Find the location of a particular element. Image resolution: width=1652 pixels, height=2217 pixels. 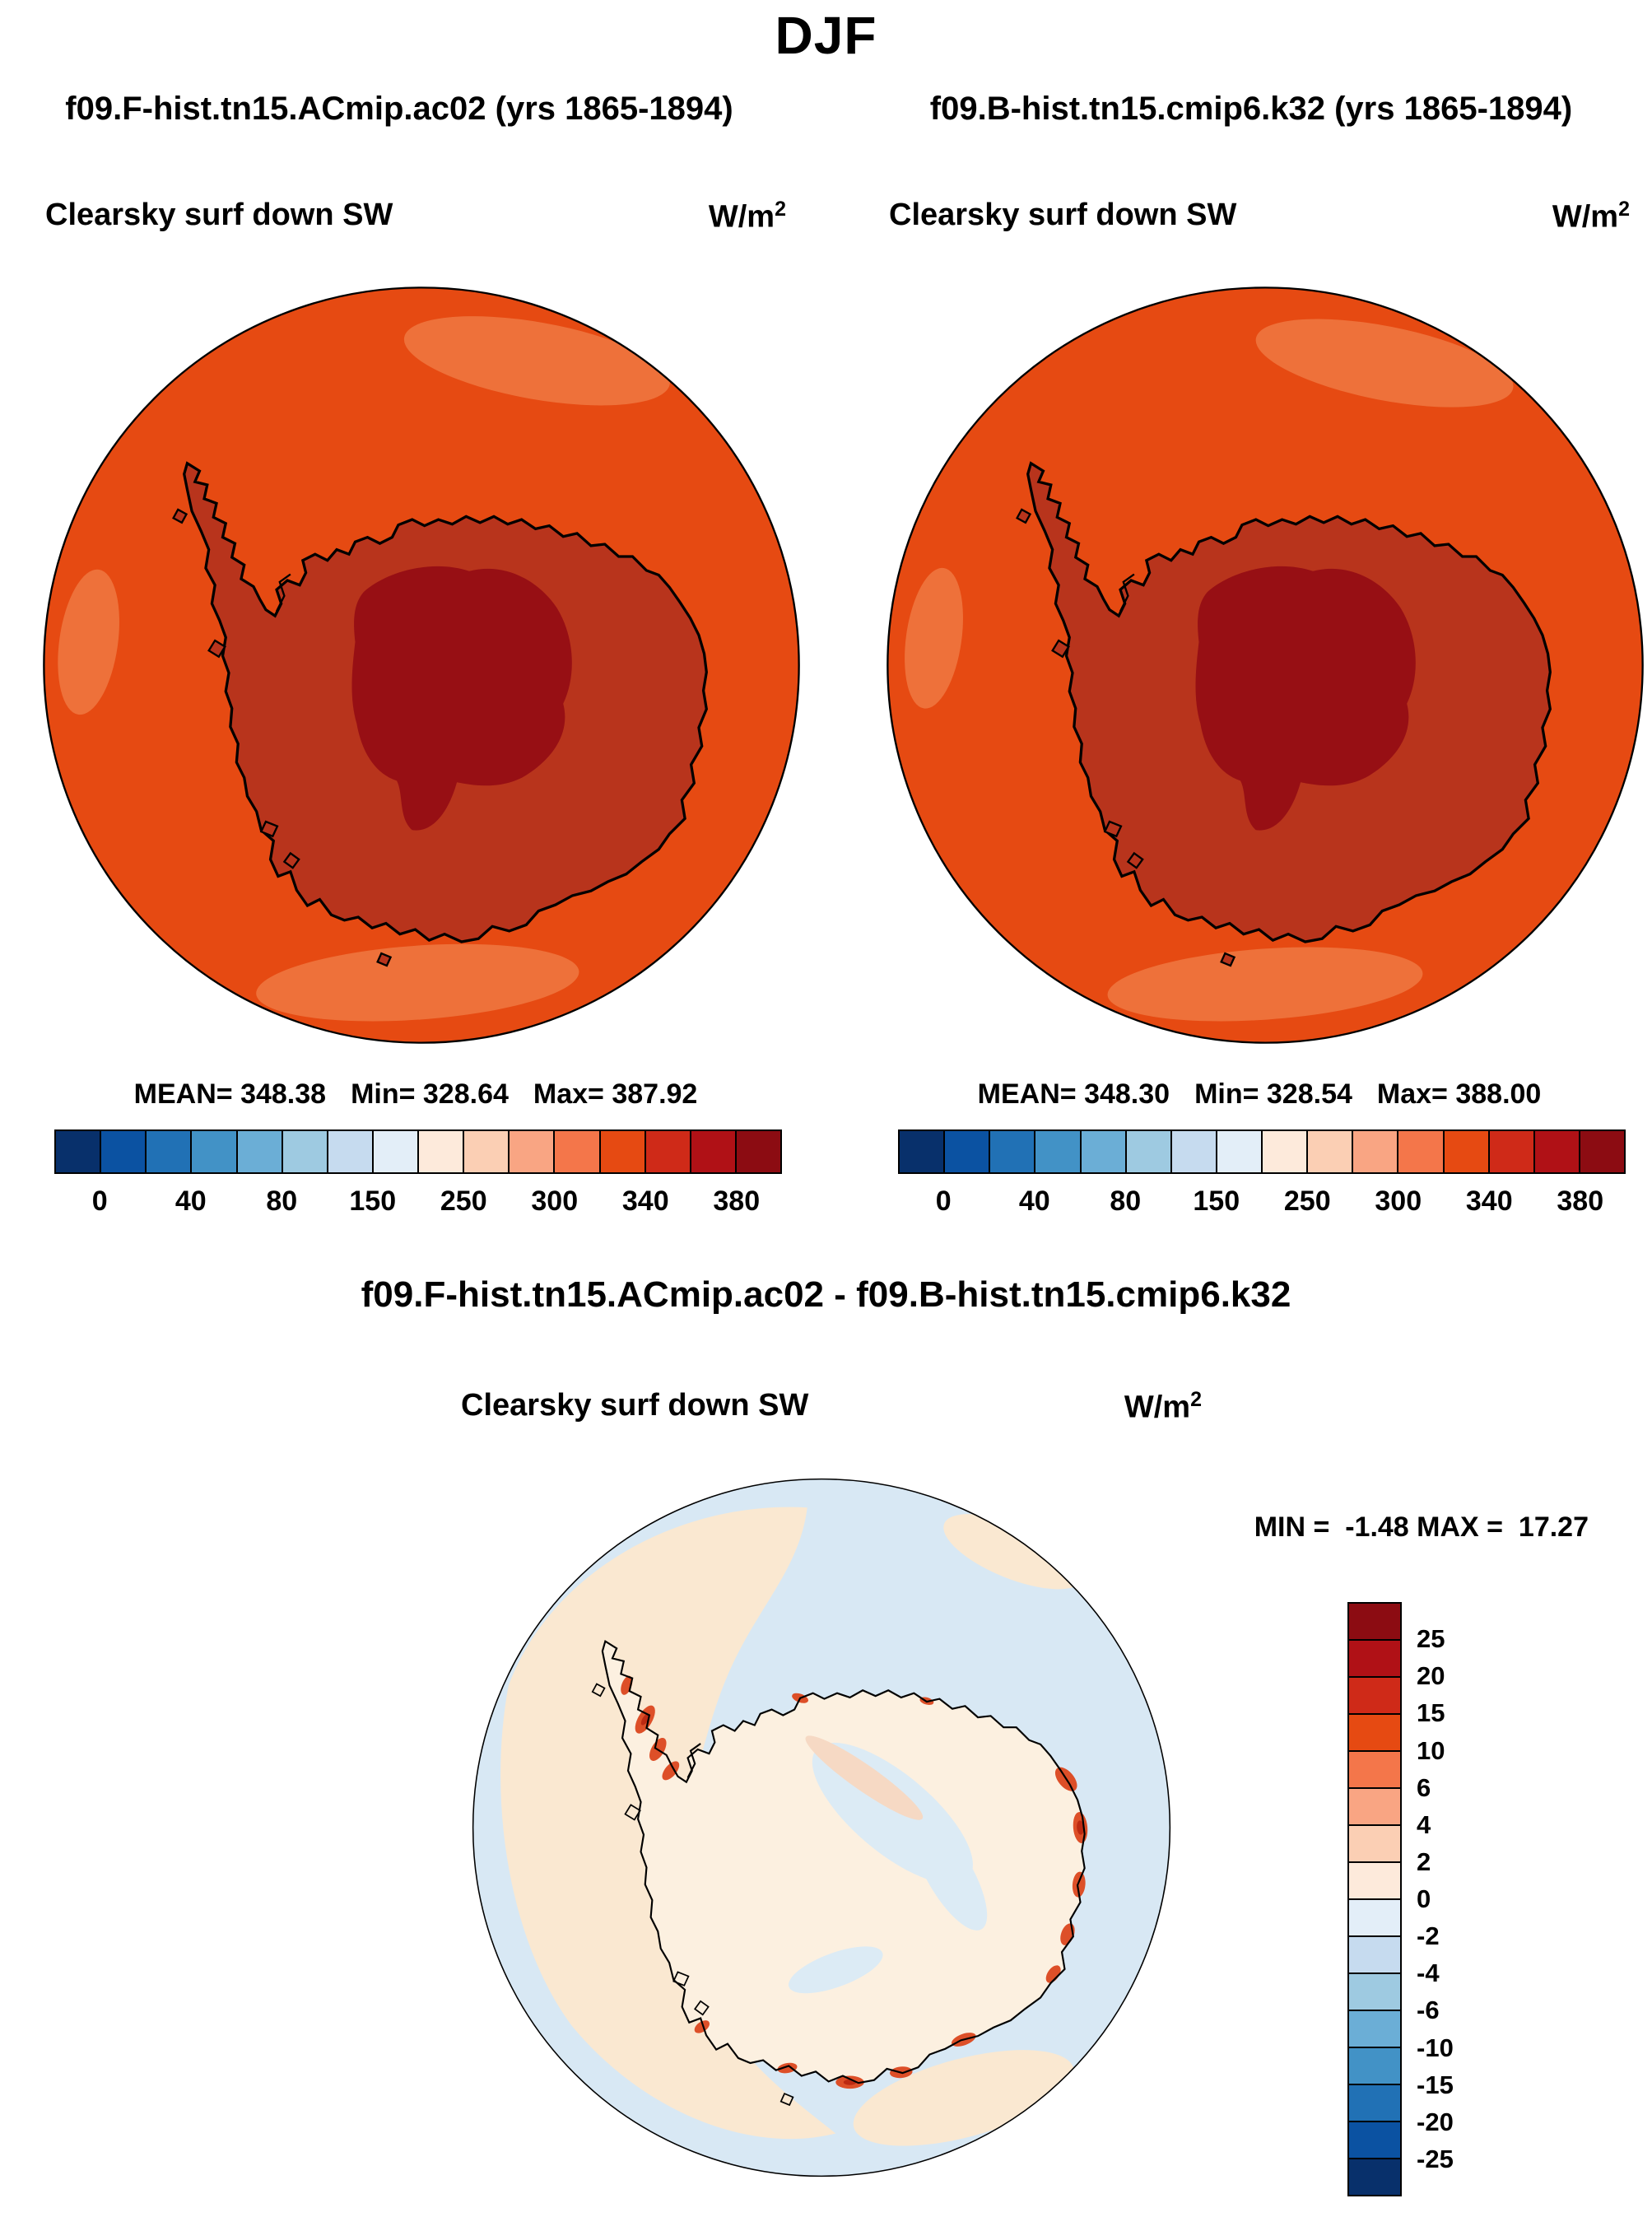

units-label-diff: W/m2 is located at coordinates (1163, 1407).